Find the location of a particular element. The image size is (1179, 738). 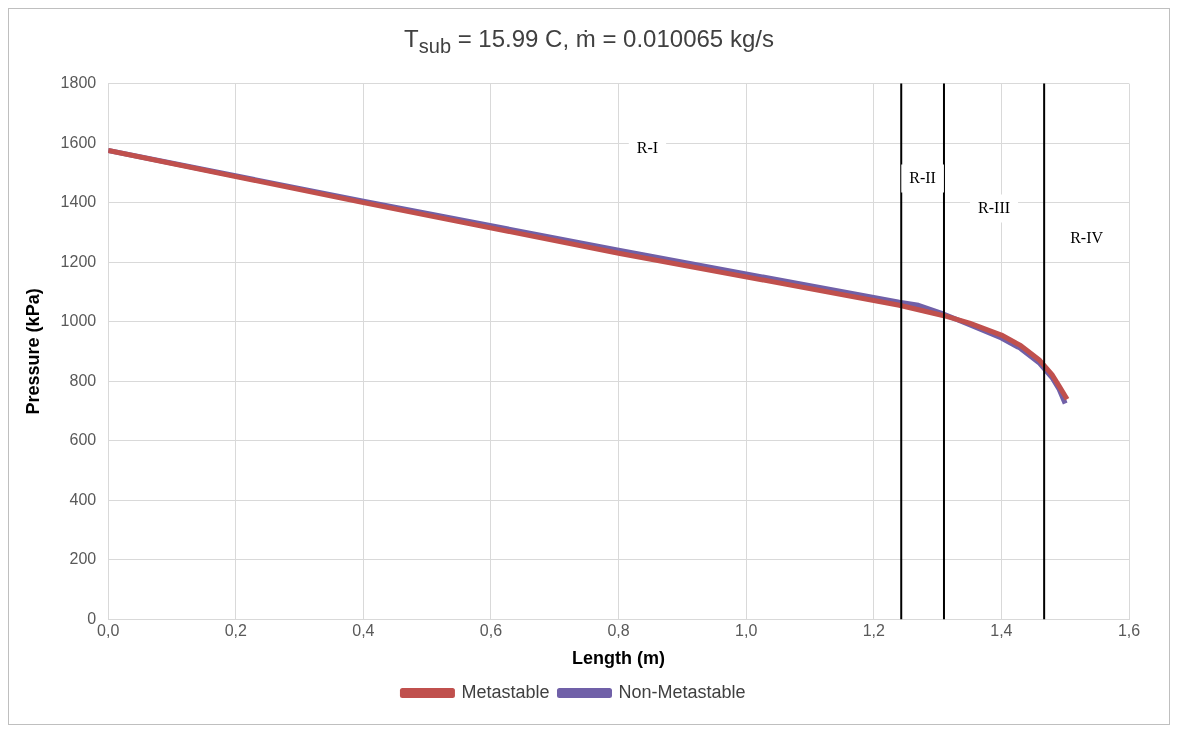

y-tick-label: 200 is located at coordinates (83, 558).